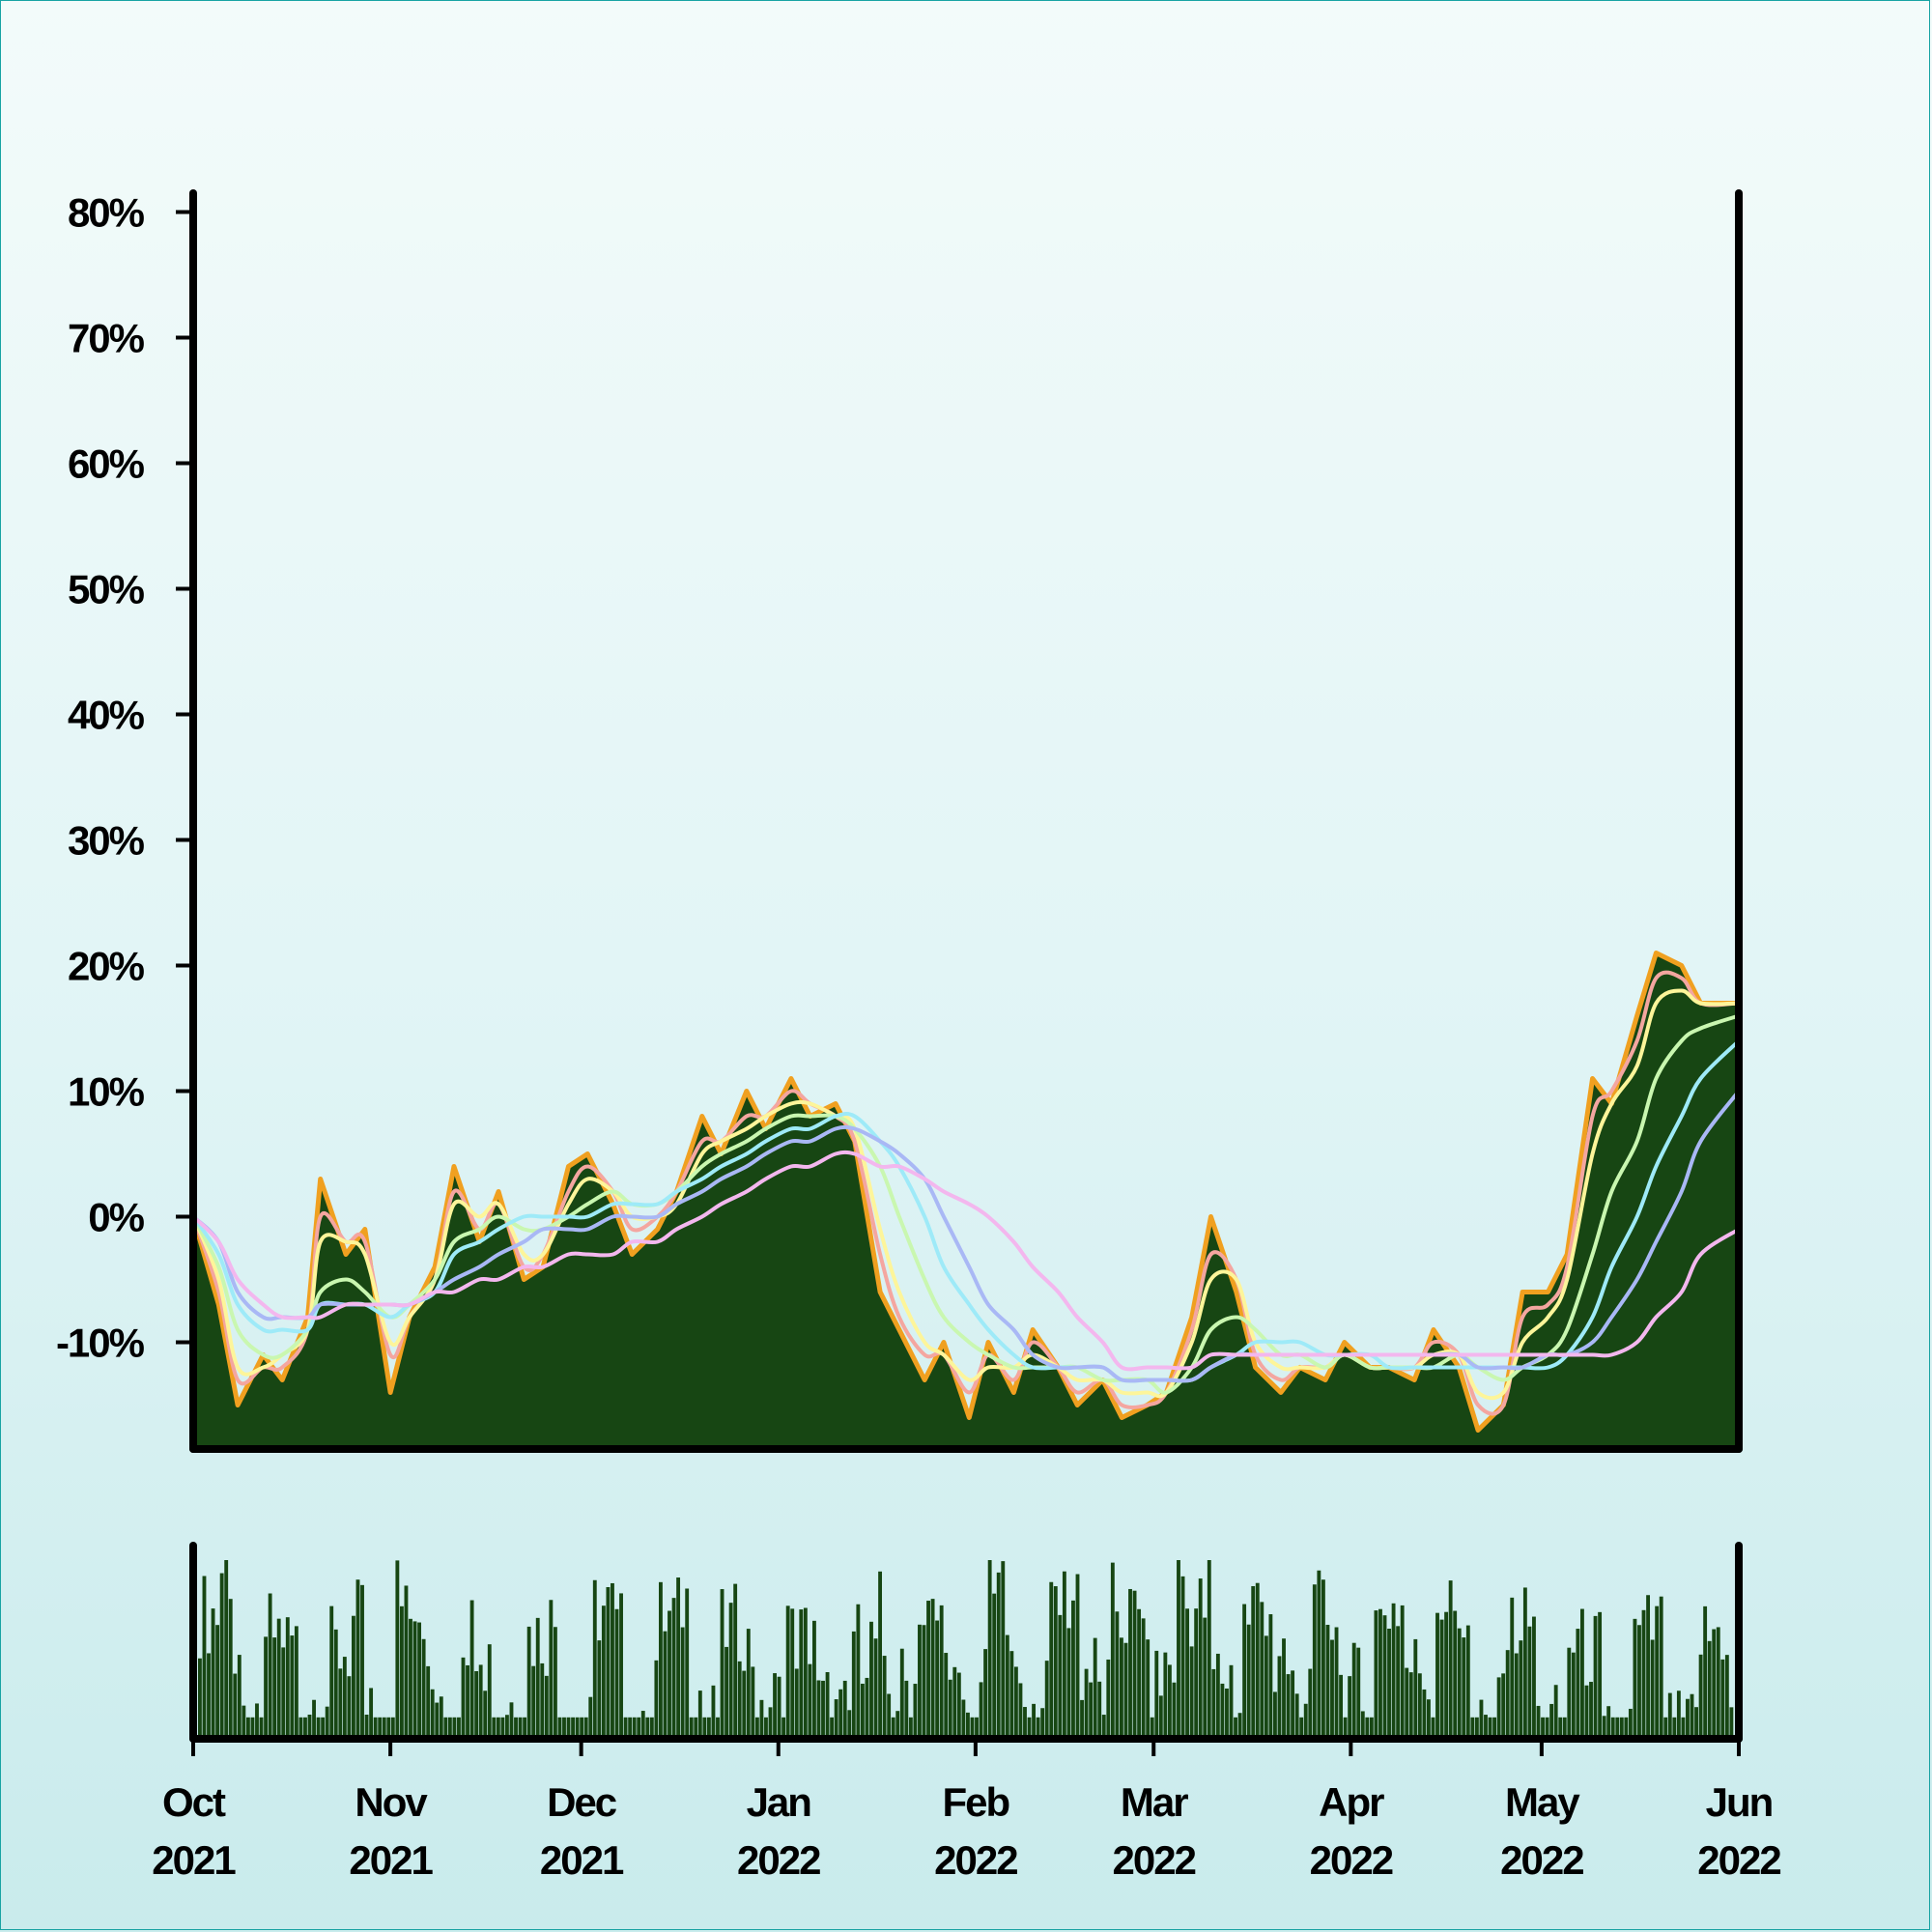 This screenshot has height=1932, width=1932. I want to click on x-tick-label-month: Jun, so click(1739, 1802).